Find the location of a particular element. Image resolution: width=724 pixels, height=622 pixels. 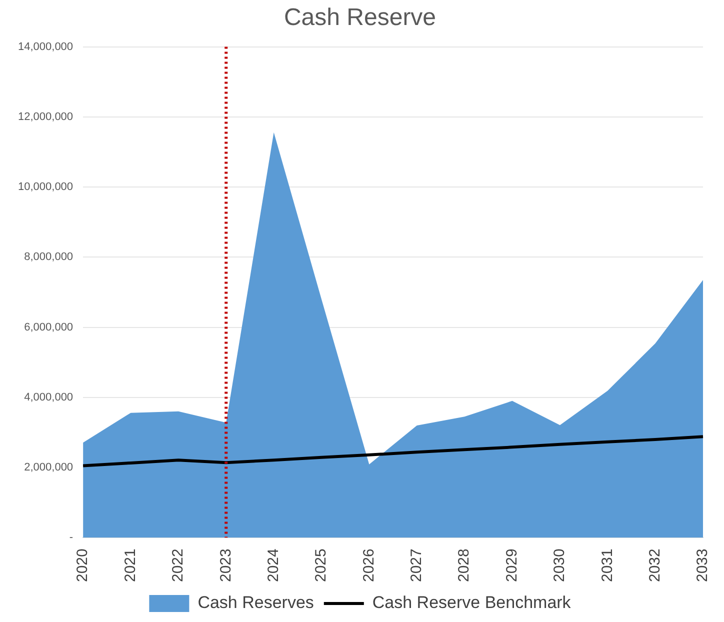

y-tick-label: 12,000,000 is located at coordinates (46, 116).